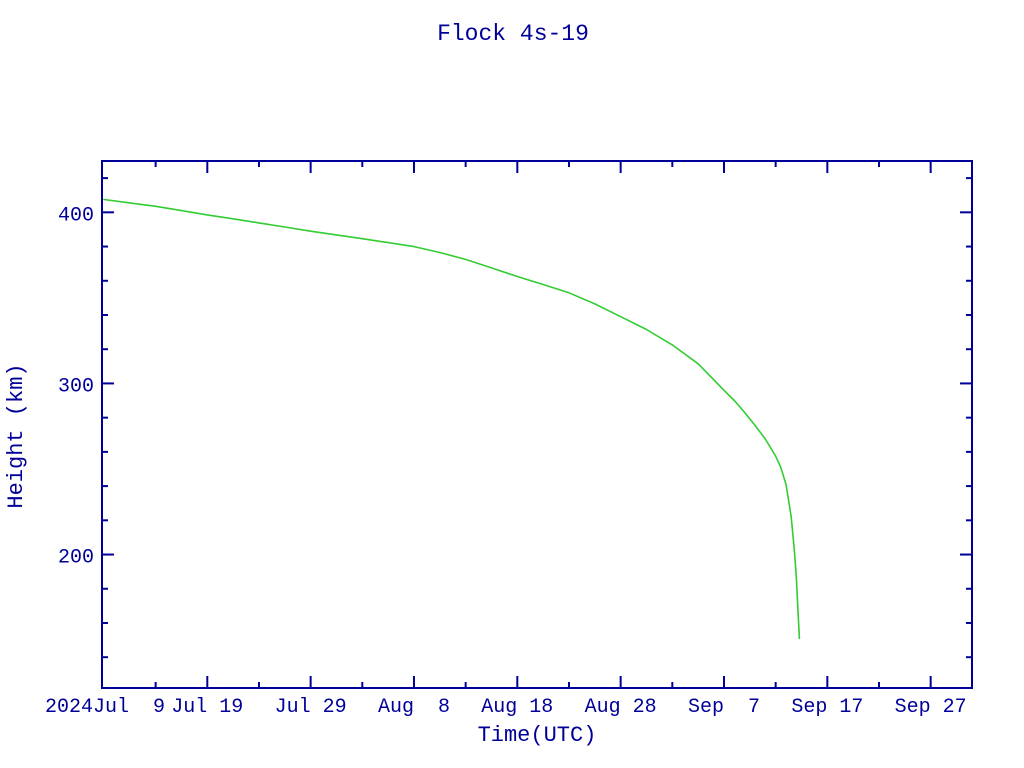  What do you see at coordinates (69, 707) in the screenshot?
I see `x-axis-year-label: 2024` at bounding box center [69, 707].